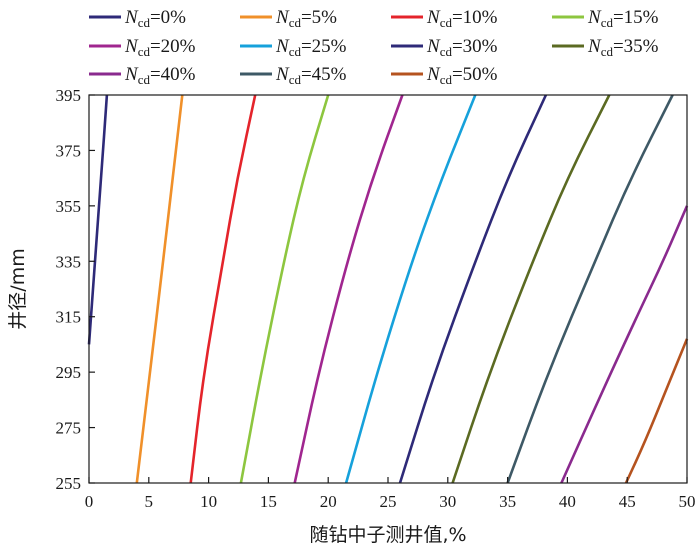 The width and height of the screenshot is (700, 553). I want to click on legend-item: Ncd=30%, so click(444, 47).